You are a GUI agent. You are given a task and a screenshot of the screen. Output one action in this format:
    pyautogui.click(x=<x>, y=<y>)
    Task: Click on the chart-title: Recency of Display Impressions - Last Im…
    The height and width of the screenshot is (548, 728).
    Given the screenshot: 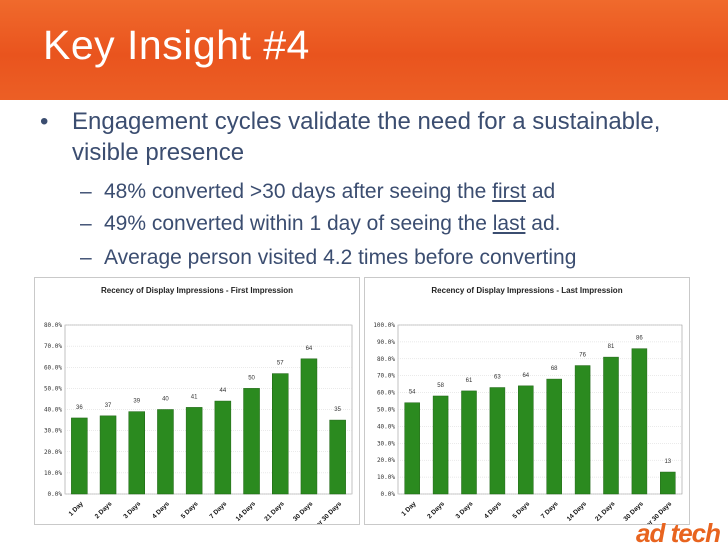 What is the action you would take?
    pyautogui.click(x=526, y=290)
    